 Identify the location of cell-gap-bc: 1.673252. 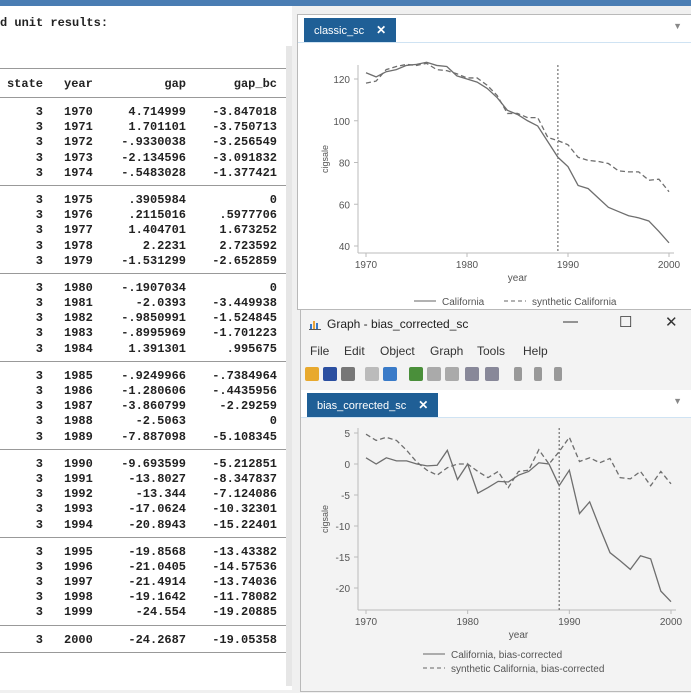
(248, 230).